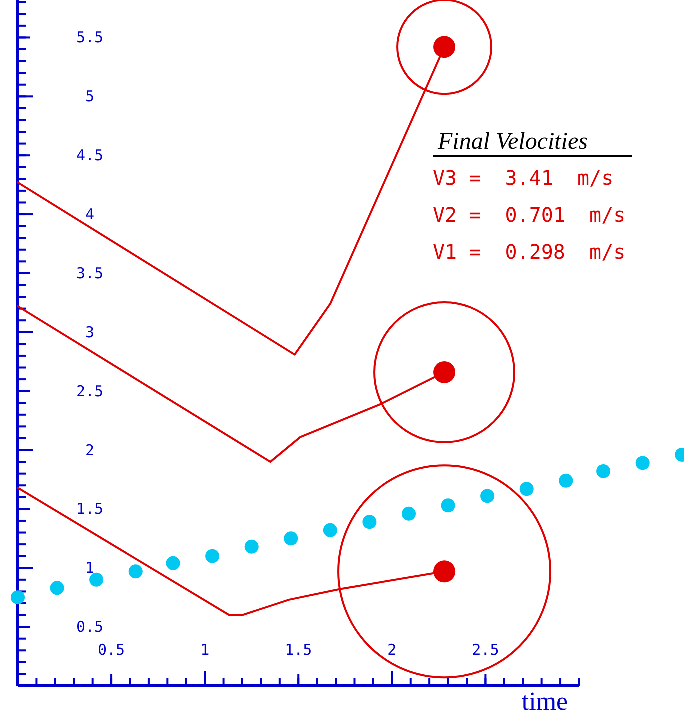 The image size is (684, 715). I want to click on y-tick-label: 1, so click(90, 568).